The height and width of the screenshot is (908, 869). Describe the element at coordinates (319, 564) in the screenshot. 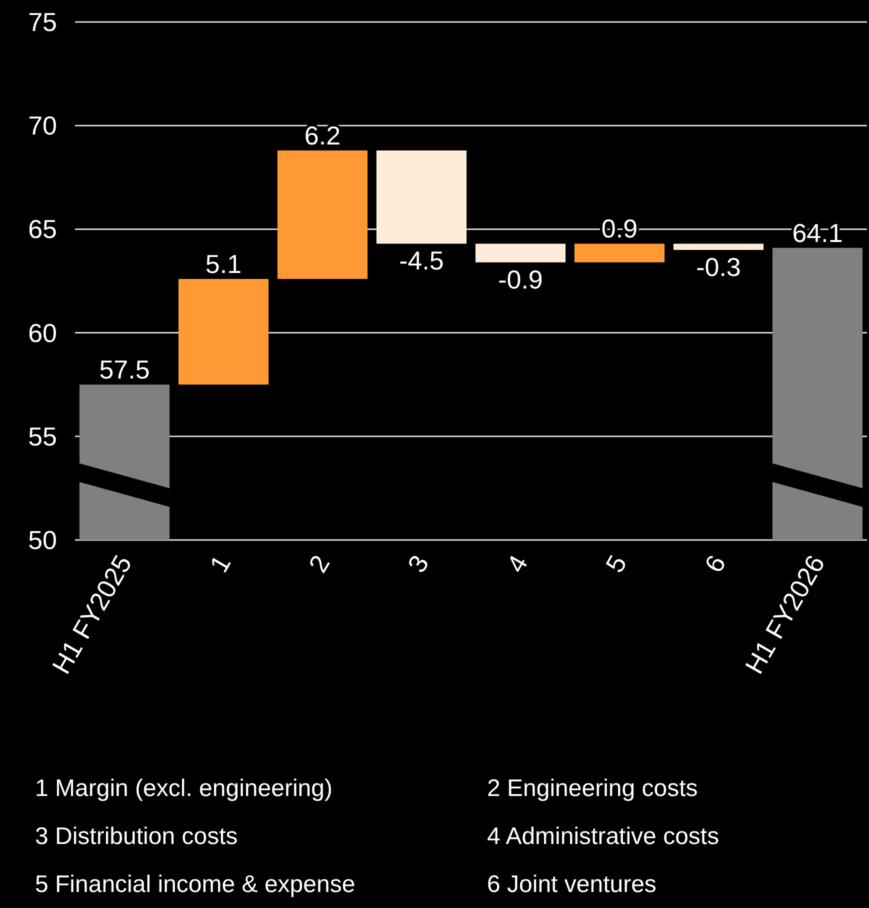

I see `x-tick-label: 2` at that location.